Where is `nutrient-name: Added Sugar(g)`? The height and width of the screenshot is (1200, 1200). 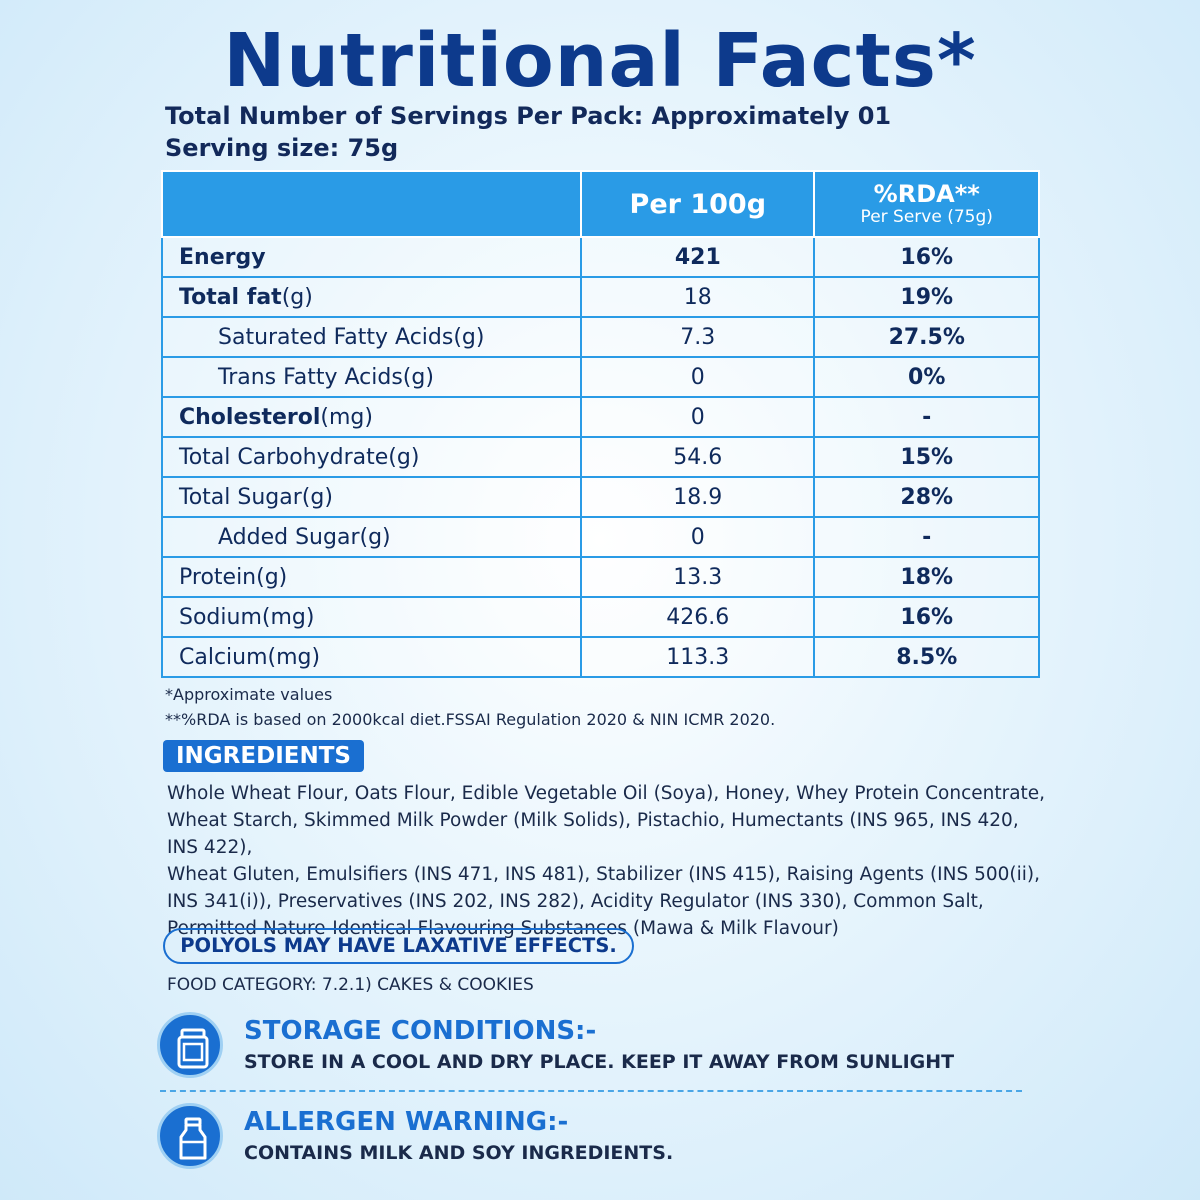
nutrient-name: Added Sugar(g) is located at coordinates (371, 537).